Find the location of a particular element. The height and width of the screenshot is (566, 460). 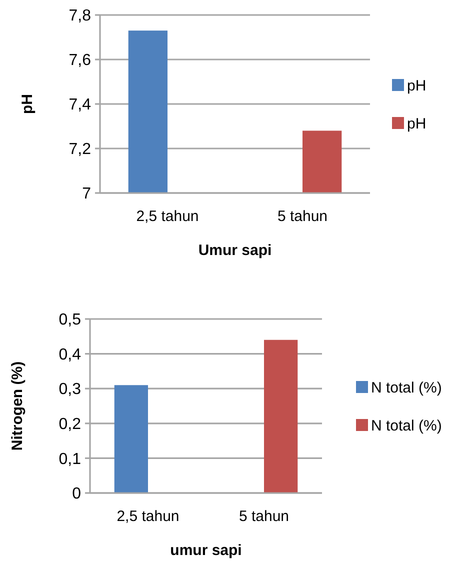

y-tick-label: 0,1 is located at coordinates (70, 459).